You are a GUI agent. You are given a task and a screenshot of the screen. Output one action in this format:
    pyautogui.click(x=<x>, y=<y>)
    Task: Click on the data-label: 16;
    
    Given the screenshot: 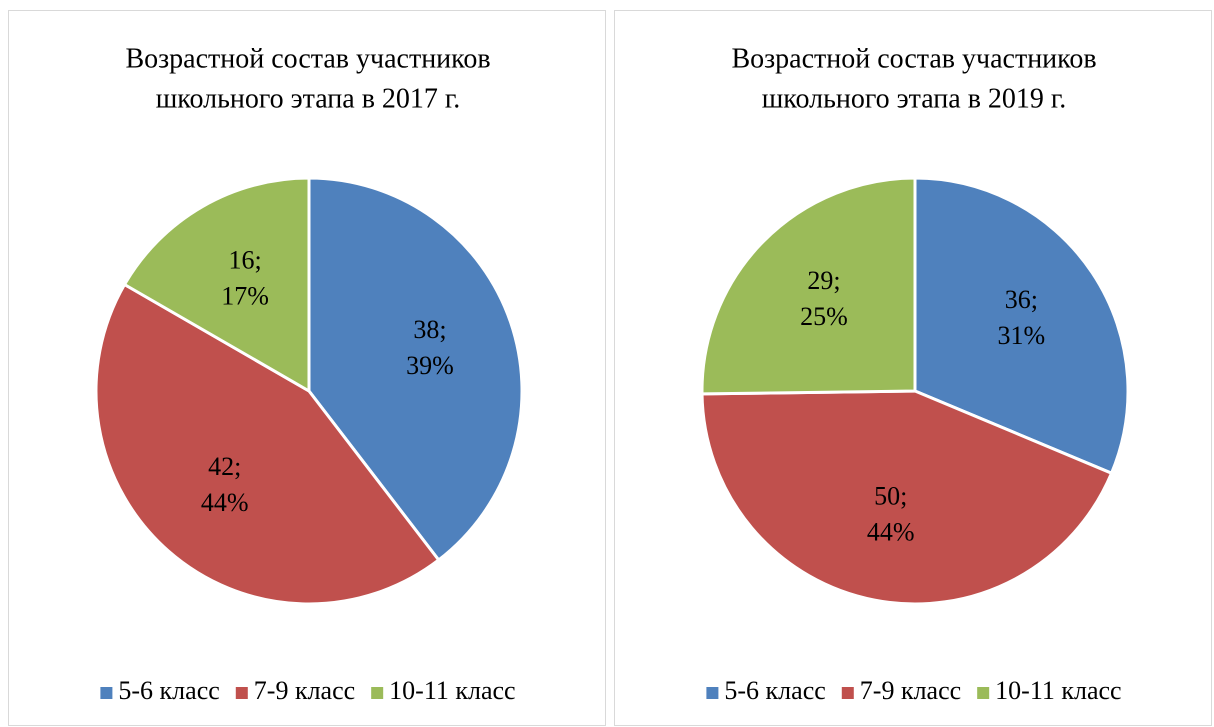 What is the action you would take?
    pyautogui.click(x=244, y=259)
    